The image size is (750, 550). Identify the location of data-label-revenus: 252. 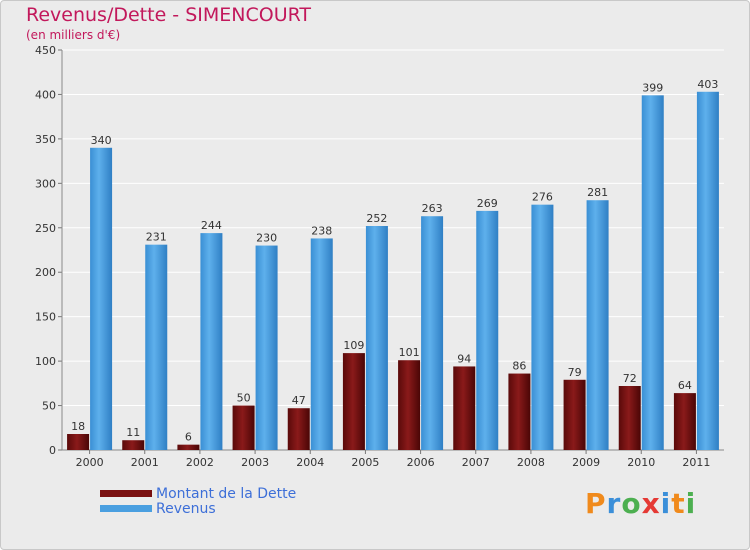
(376, 218).